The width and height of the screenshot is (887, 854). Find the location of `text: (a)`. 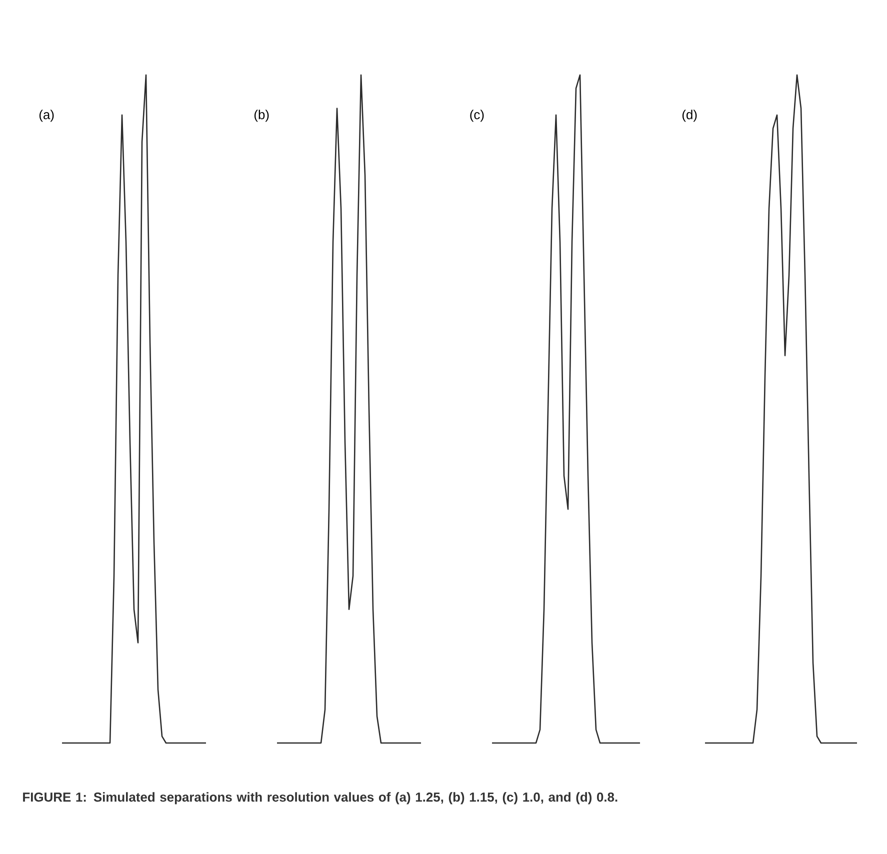

text: (a) is located at coordinates (46, 116).